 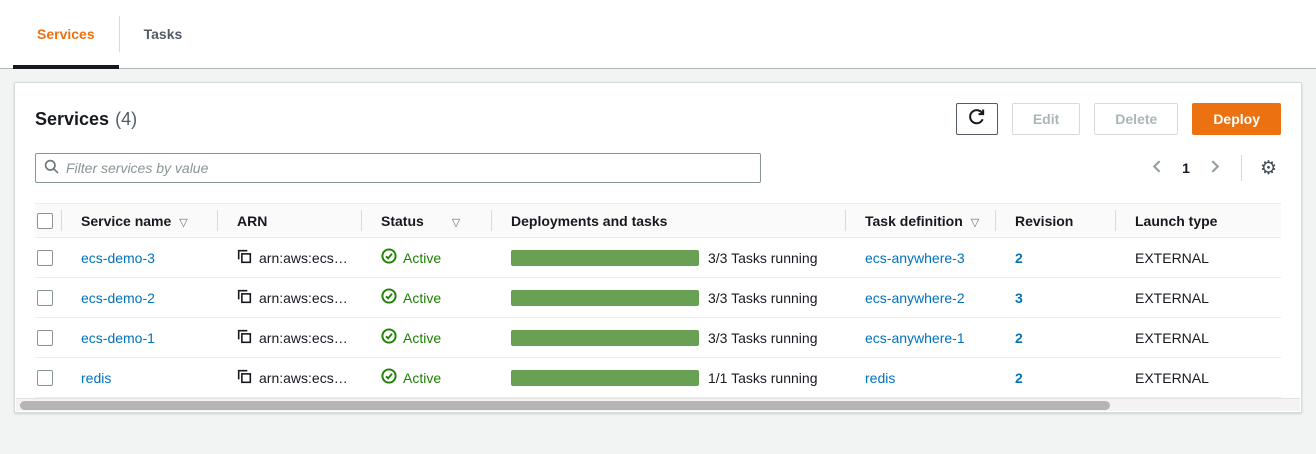 What do you see at coordinates (658, 119) in the screenshot?
I see `panel-header: Services (4) Edit Delete Deploy` at bounding box center [658, 119].